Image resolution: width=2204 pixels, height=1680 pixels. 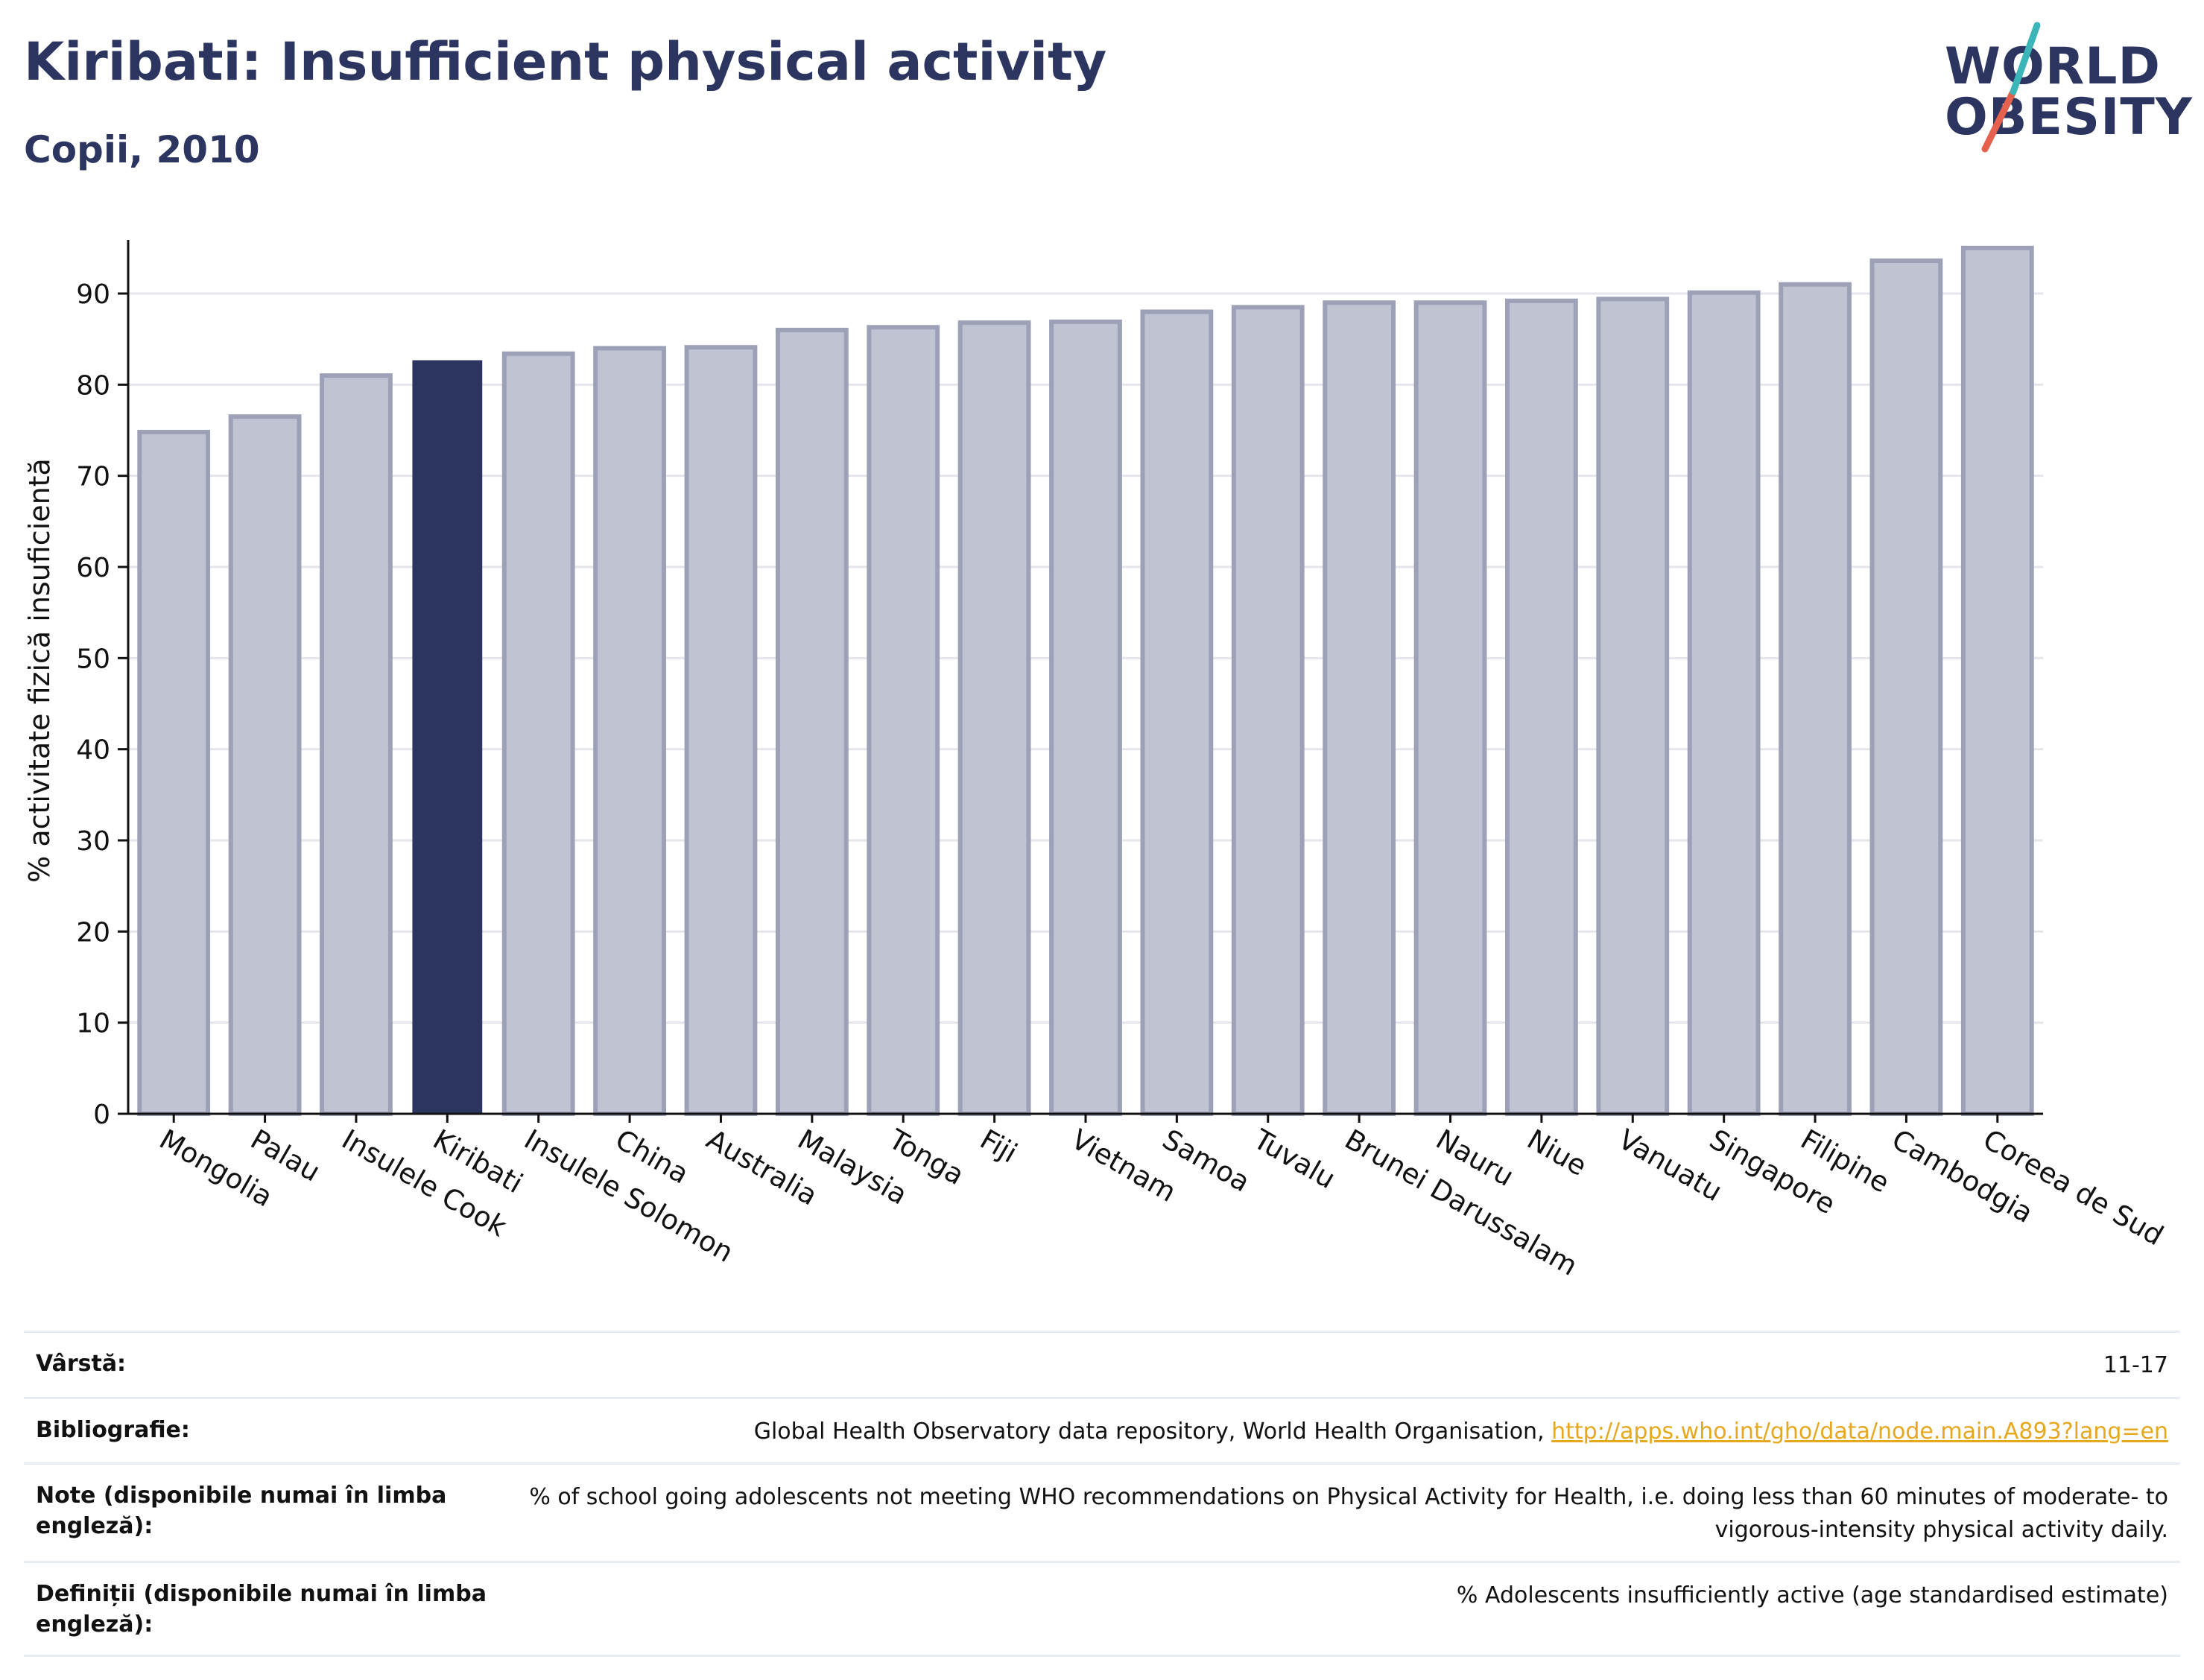 What do you see at coordinates (101, 1115) in the screenshot?
I see `y-tick-label: 0` at bounding box center [101, 1115].